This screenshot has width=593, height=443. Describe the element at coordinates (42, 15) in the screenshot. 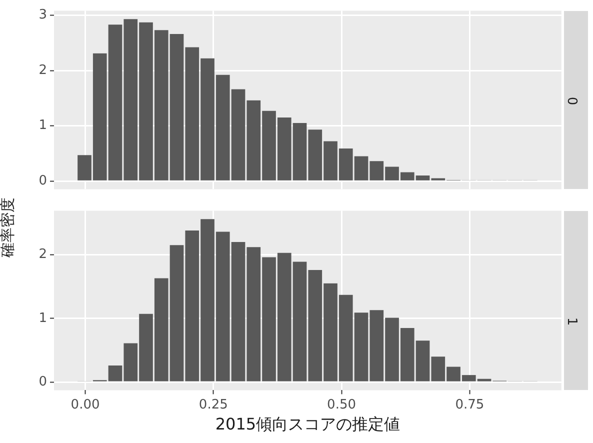

I see `y-tick-label: 3` at that location.